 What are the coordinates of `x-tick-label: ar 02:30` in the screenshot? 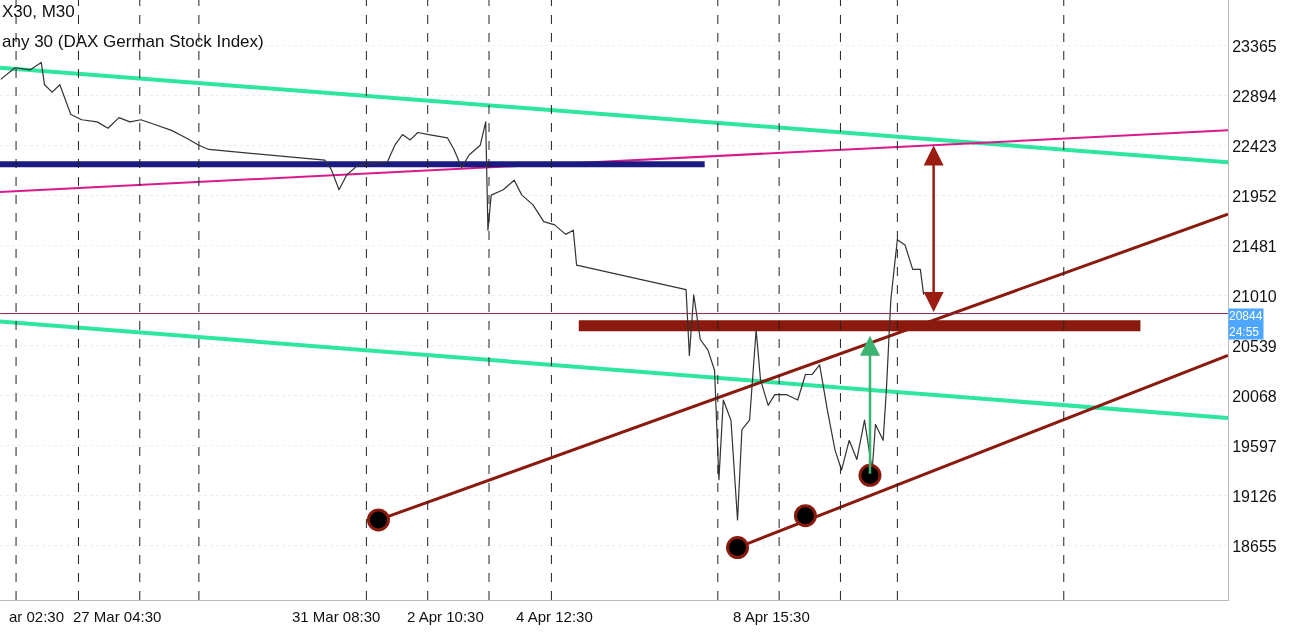 It's located at (37, 616).